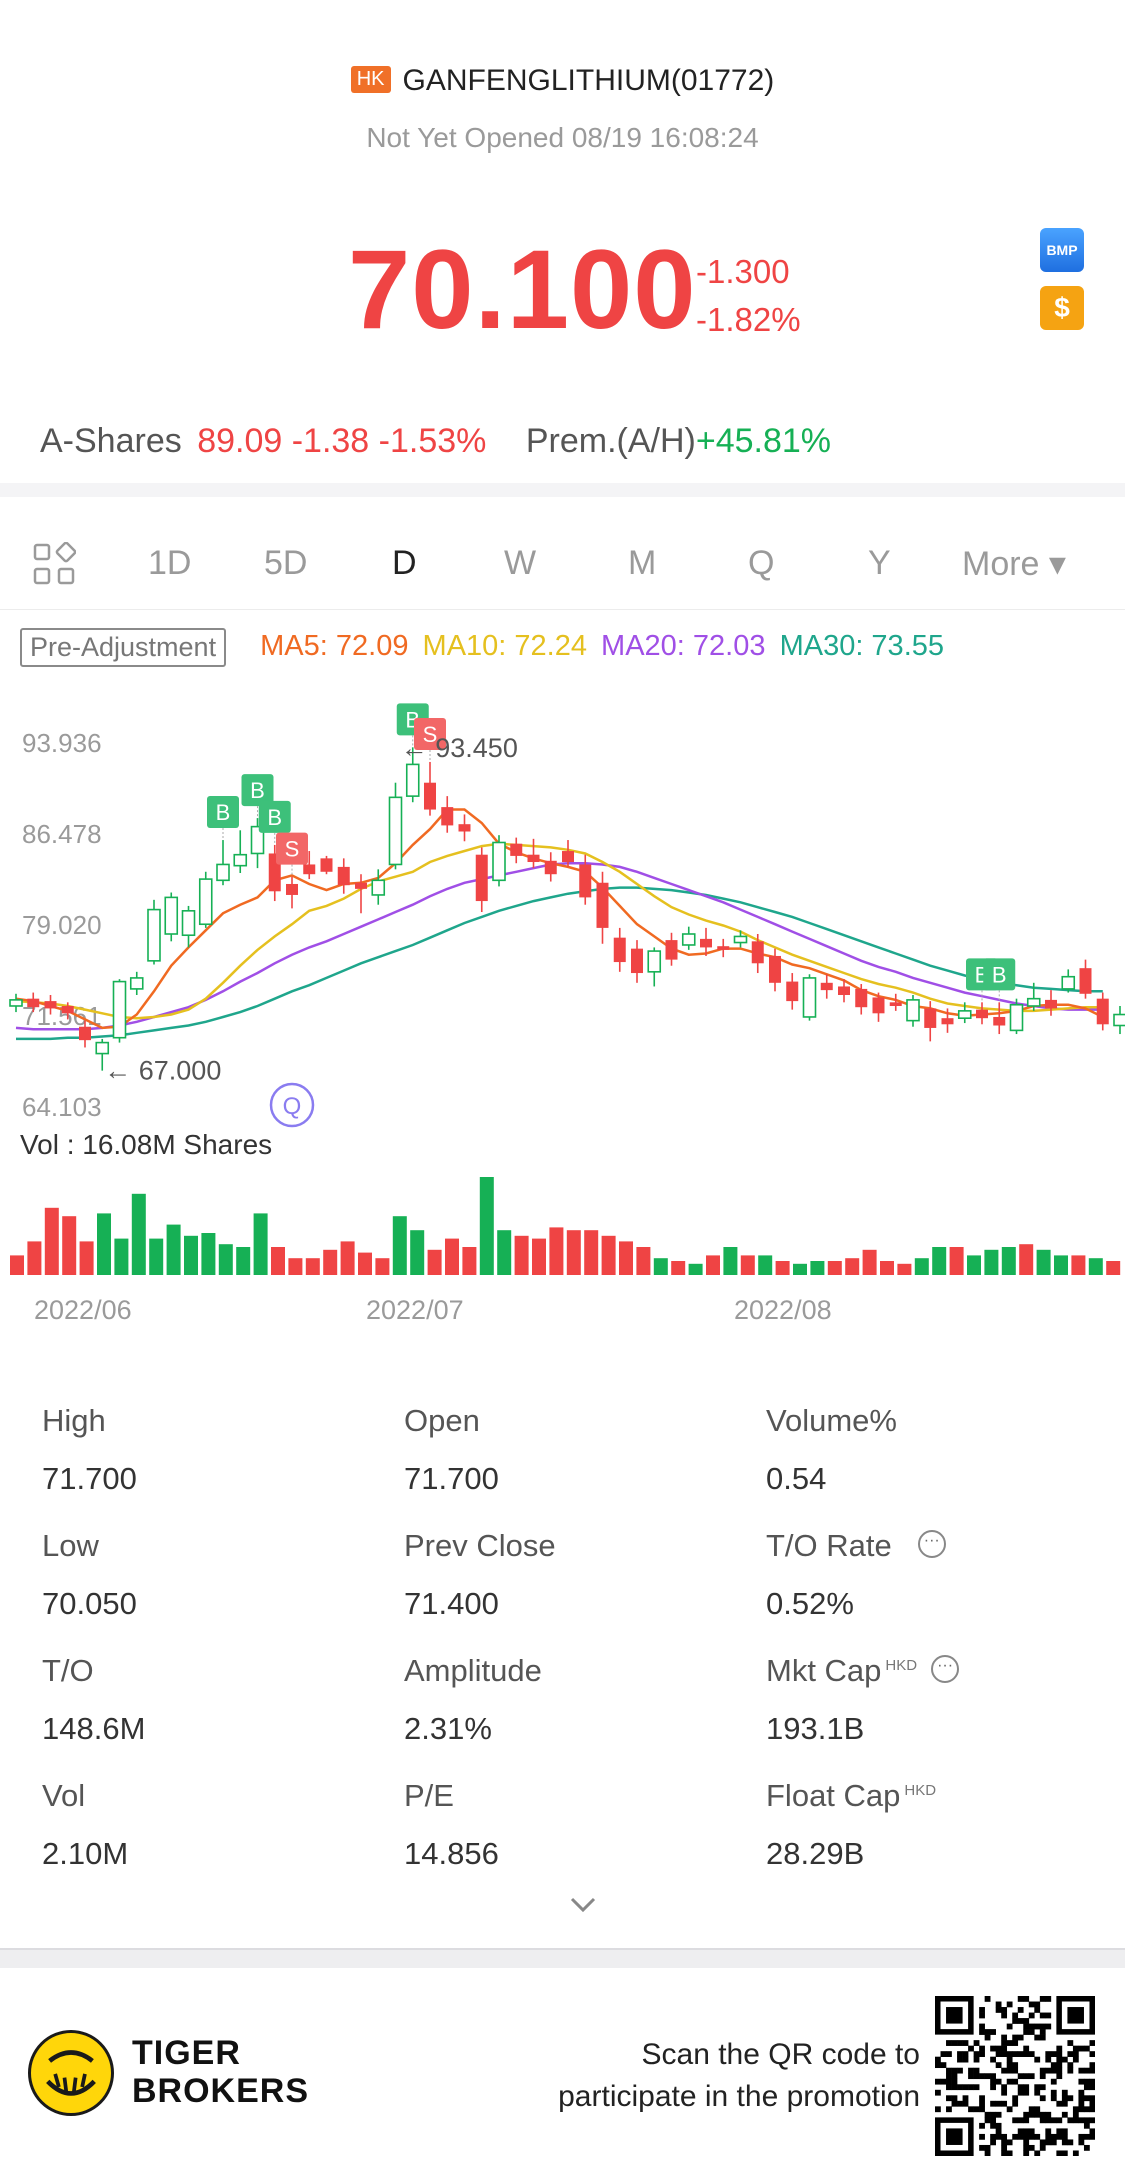 The image size is (1125, 2184). I want to click on tab-m: M, so click(642, 563).